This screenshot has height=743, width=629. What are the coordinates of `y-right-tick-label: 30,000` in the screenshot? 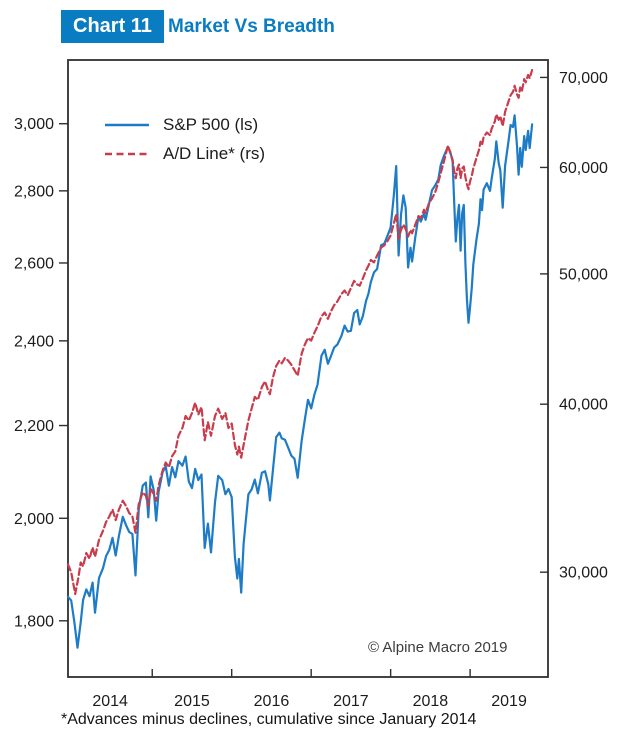 It's located at (583, 573).